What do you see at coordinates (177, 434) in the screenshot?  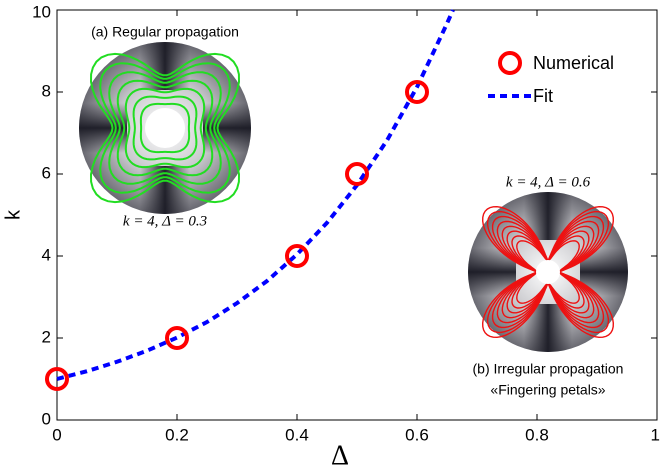 I see `x-tick-label: 0.2` at bounding box center [177, 434].